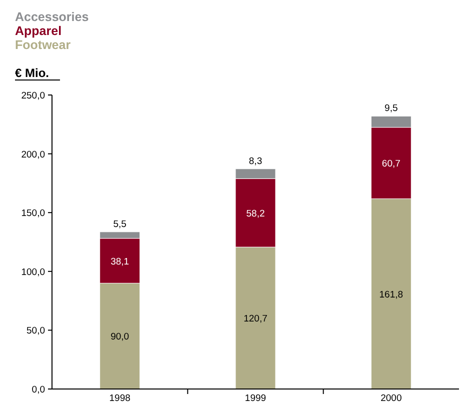  What do you see at coordinates (43, 45) in the screenshot?
I see `text: Footwear` at bounding box center [43, 45].